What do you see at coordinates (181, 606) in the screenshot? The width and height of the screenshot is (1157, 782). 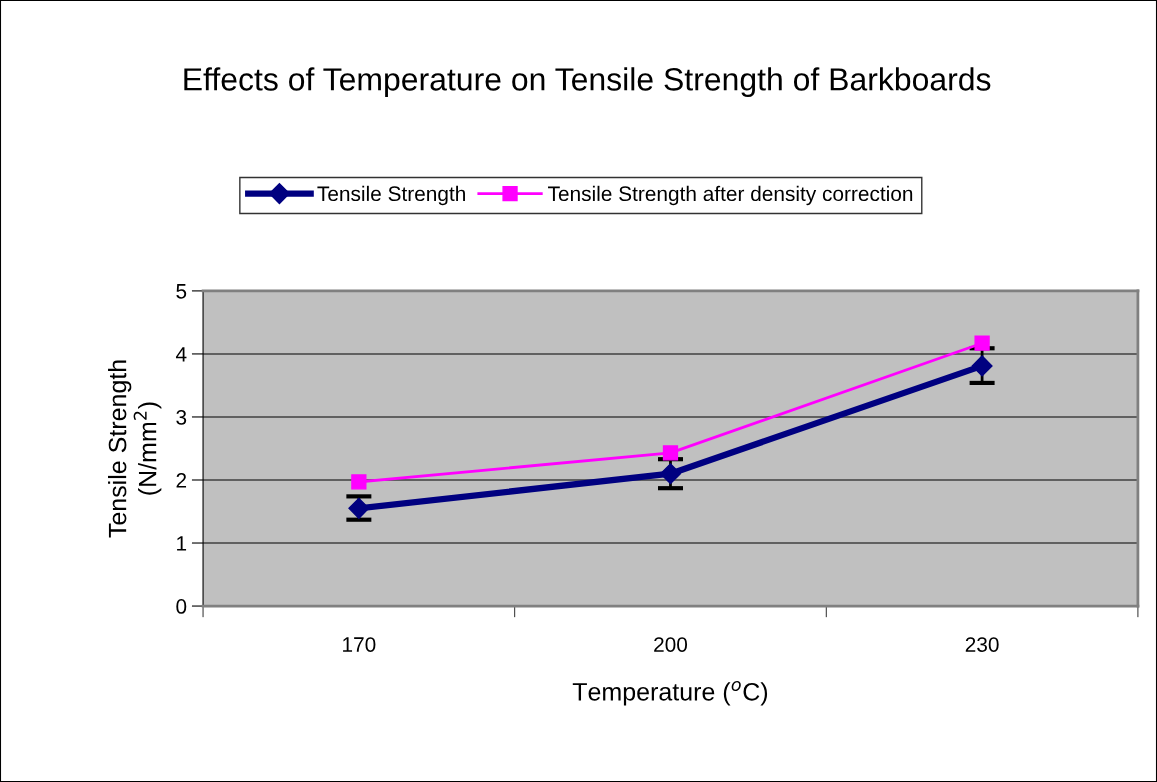 I see `y-tick-label: 0` at bounding box center [181, 606].